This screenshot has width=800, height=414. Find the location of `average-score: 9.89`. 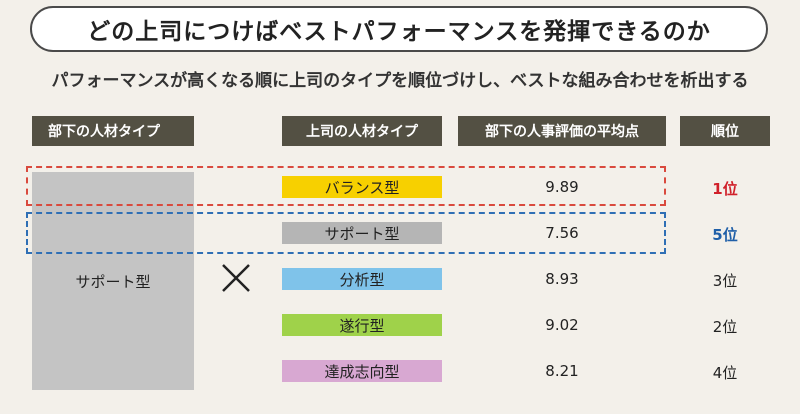

average-score: 9.89 is located at coordinates (562, 187).